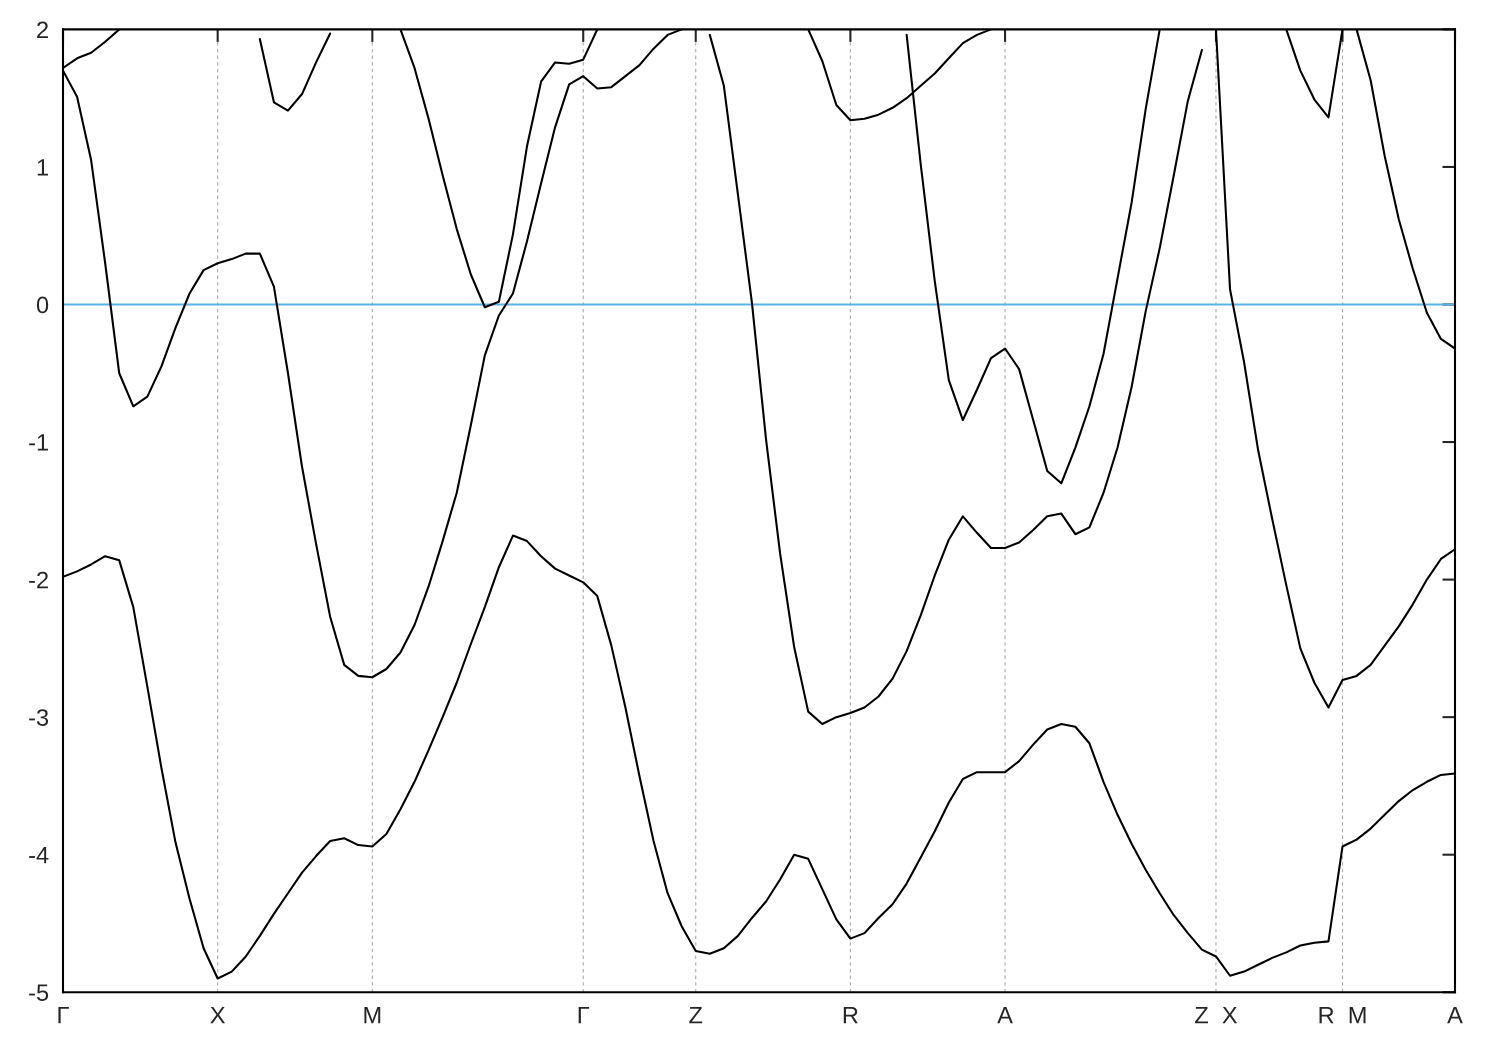 This screenshot has width=1500, height=1050. What do you see at coordinates (850, 1015) in the screenshot?
I see `x-tick-label: R` at bounding box center [850, 1015].